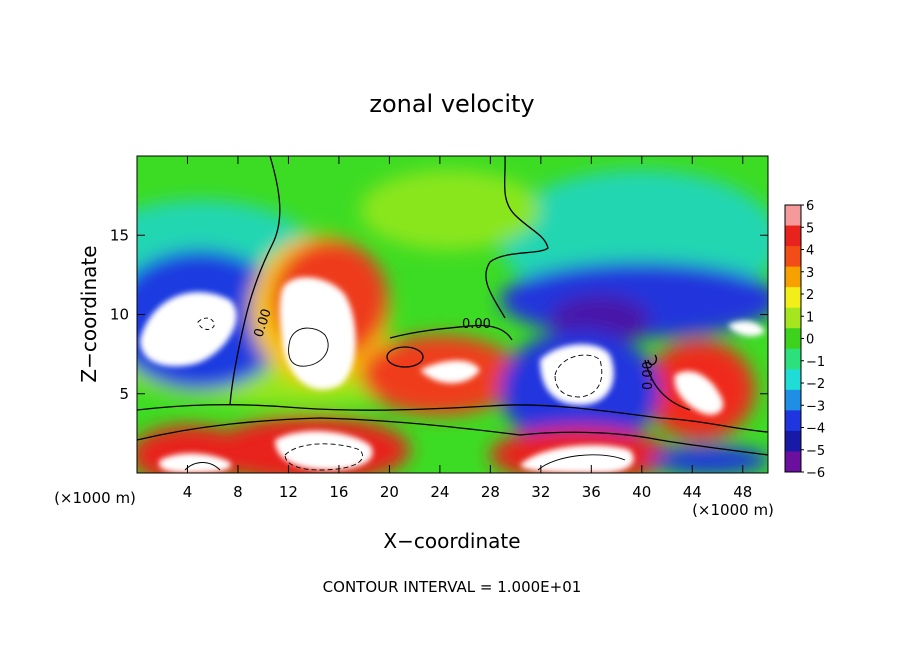 The image size is (904, 654). I want to click on x-tick-label: 24, so click(439, 492).